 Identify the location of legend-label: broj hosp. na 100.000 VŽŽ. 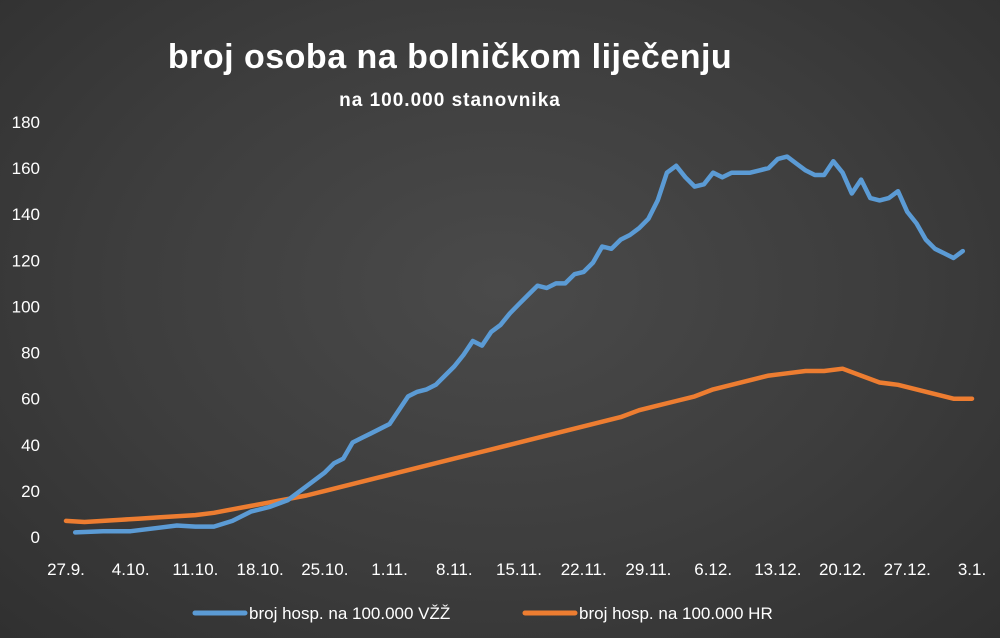
(349, 613).